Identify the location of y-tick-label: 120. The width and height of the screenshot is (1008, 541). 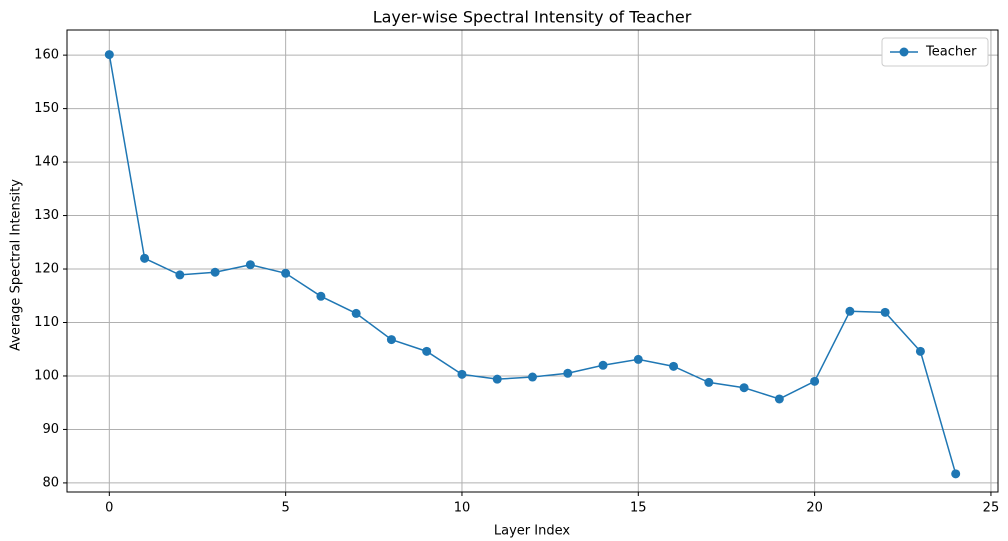
(46, 269).